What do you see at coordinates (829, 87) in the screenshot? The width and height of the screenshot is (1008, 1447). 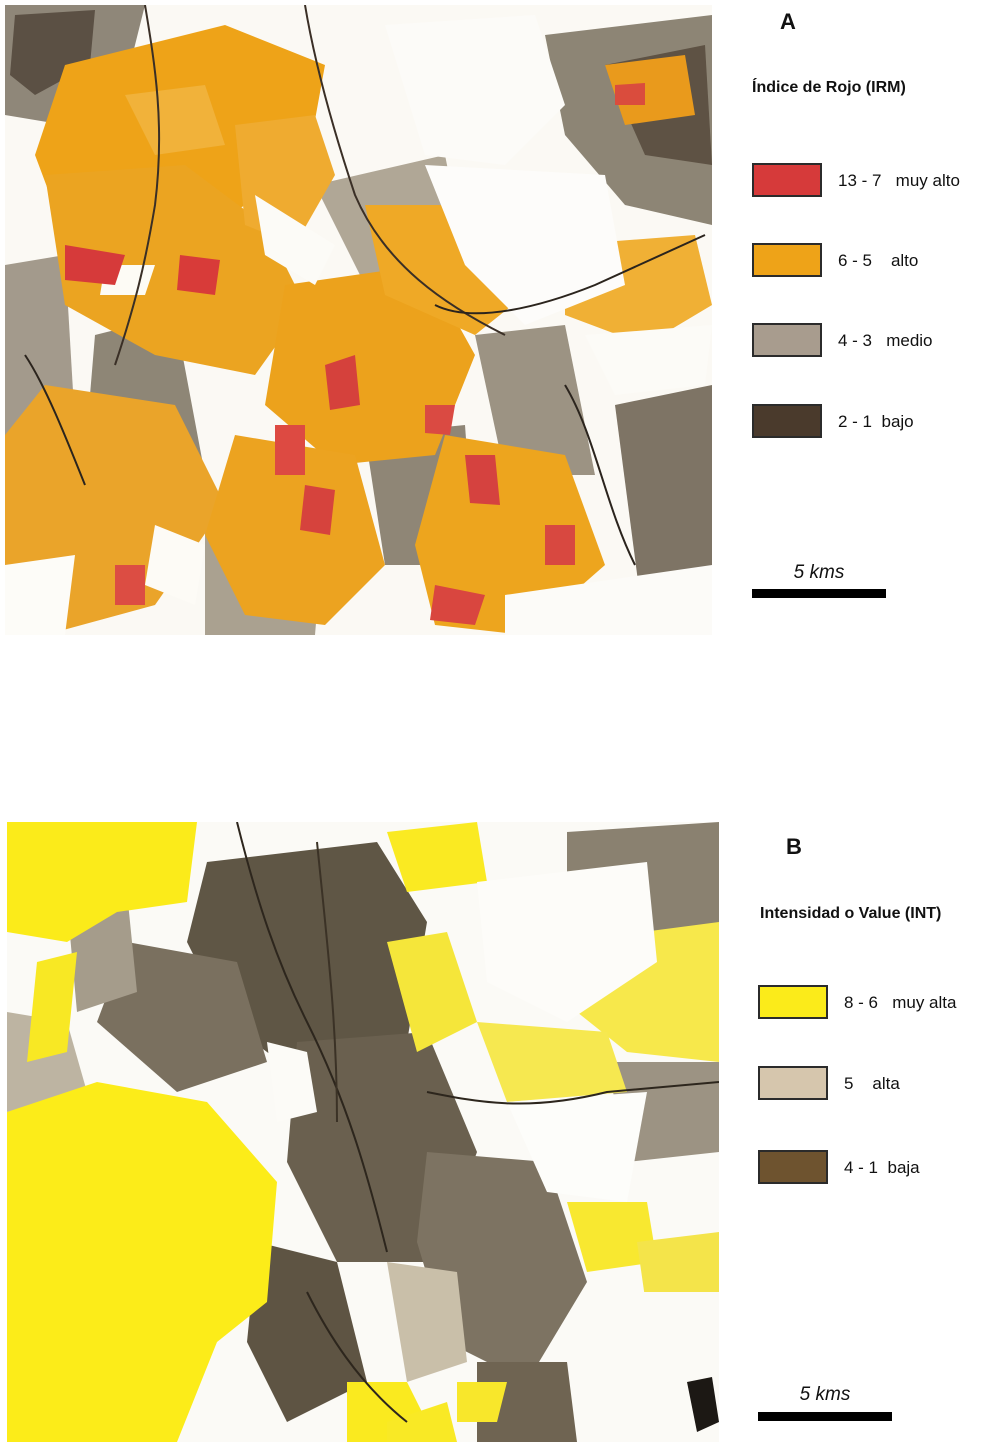 I see `legend-title-irm: Índice de Rojo (IRM)` at bounding box center [829, 87].